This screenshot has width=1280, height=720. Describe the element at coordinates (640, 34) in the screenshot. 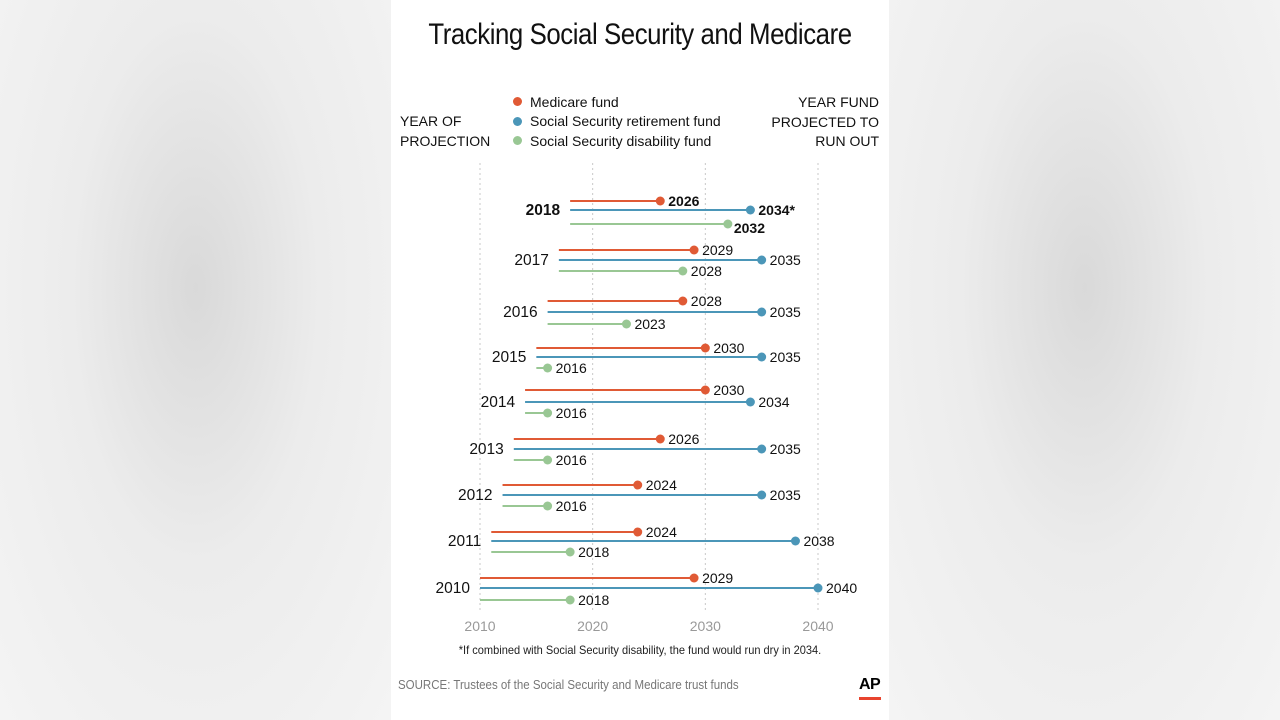

I see `chart-title: Tracking Social Security and Medicare` at that location.